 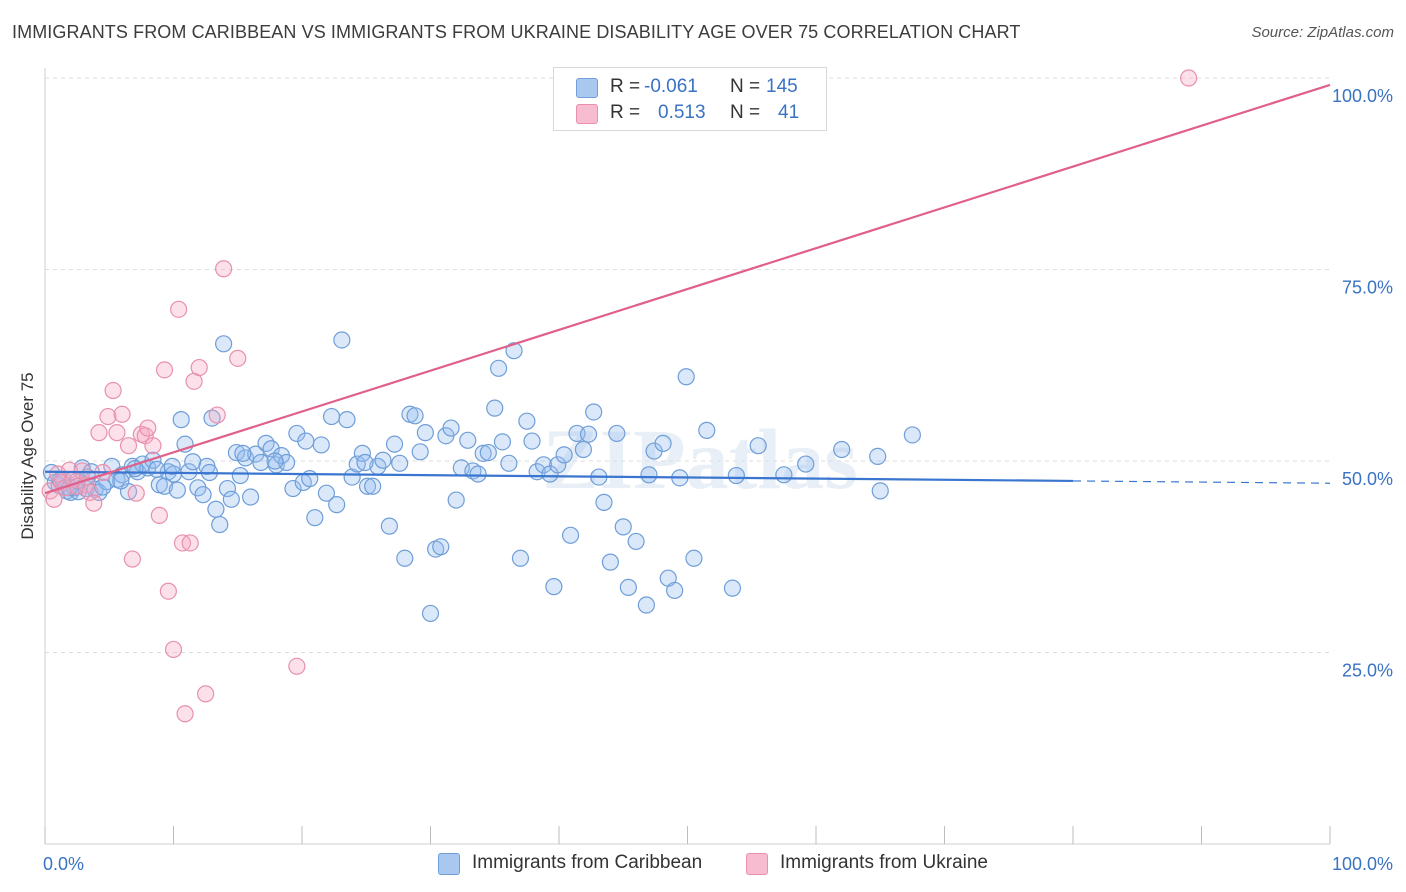 What do you see at coordinates (587, 114) in the screenshot?
I see `legend-swatch-ukraine` at bounding box center [587, 114].